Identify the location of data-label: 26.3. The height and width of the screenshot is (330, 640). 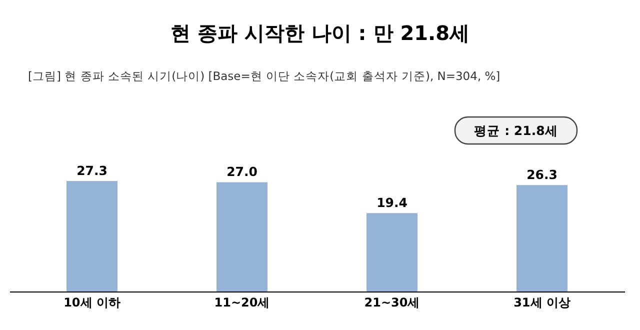
(542, 174).